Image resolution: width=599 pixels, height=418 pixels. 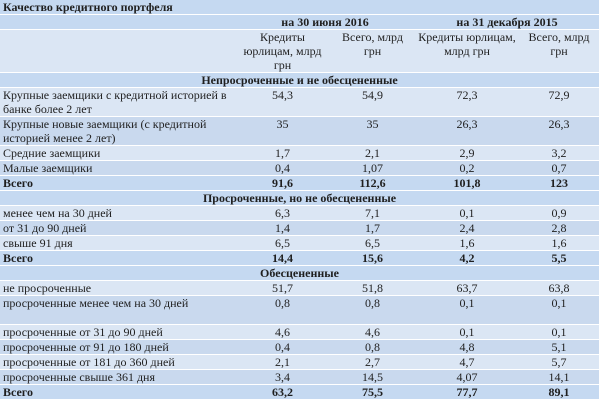 I want to click on section-header-row: Обесцененные, so click(x=299, y=273).